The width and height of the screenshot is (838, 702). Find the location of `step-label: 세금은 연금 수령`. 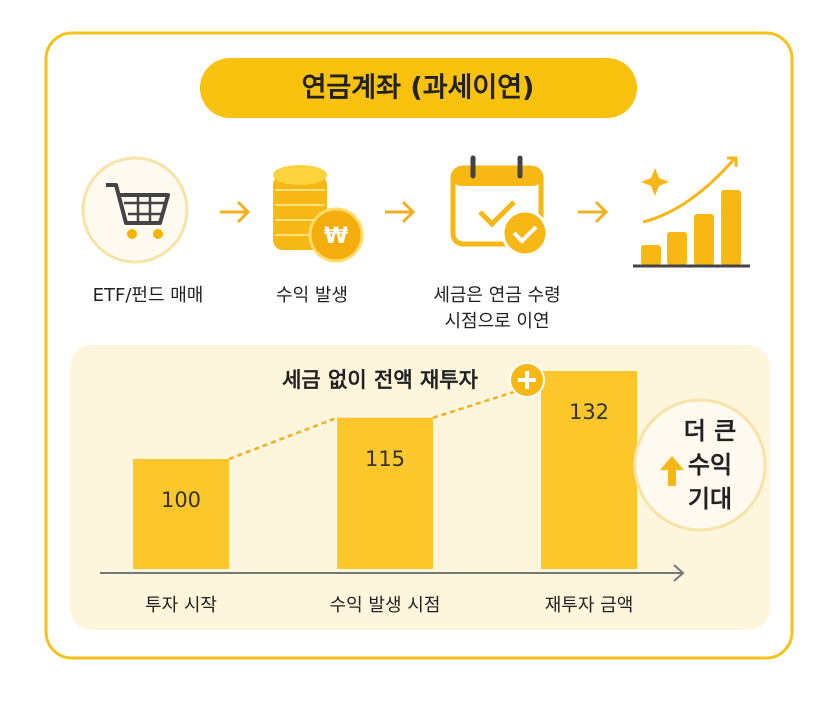

step-label: 세금은 연금 수령 is located at coordinates (496, 295).